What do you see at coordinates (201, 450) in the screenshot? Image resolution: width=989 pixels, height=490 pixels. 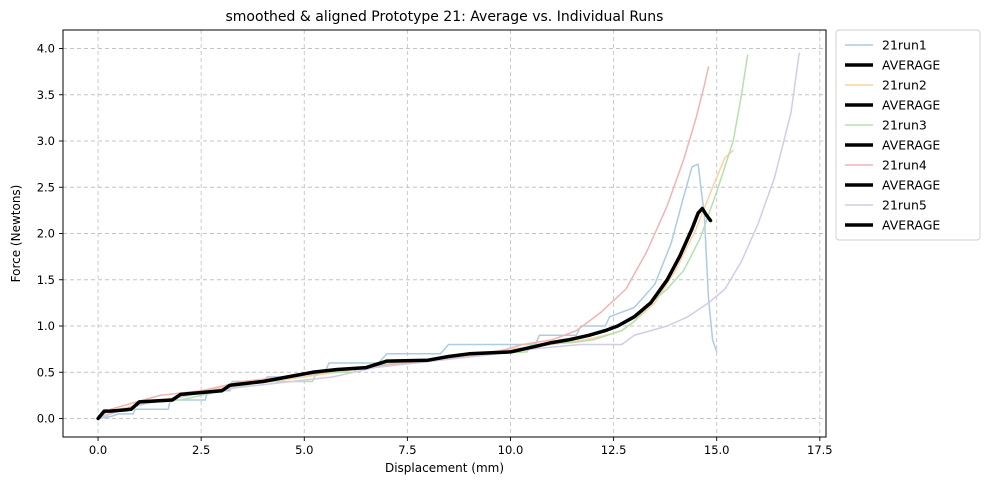 I see `x-tick-label: 2.5` at bounding box center [201, 450].